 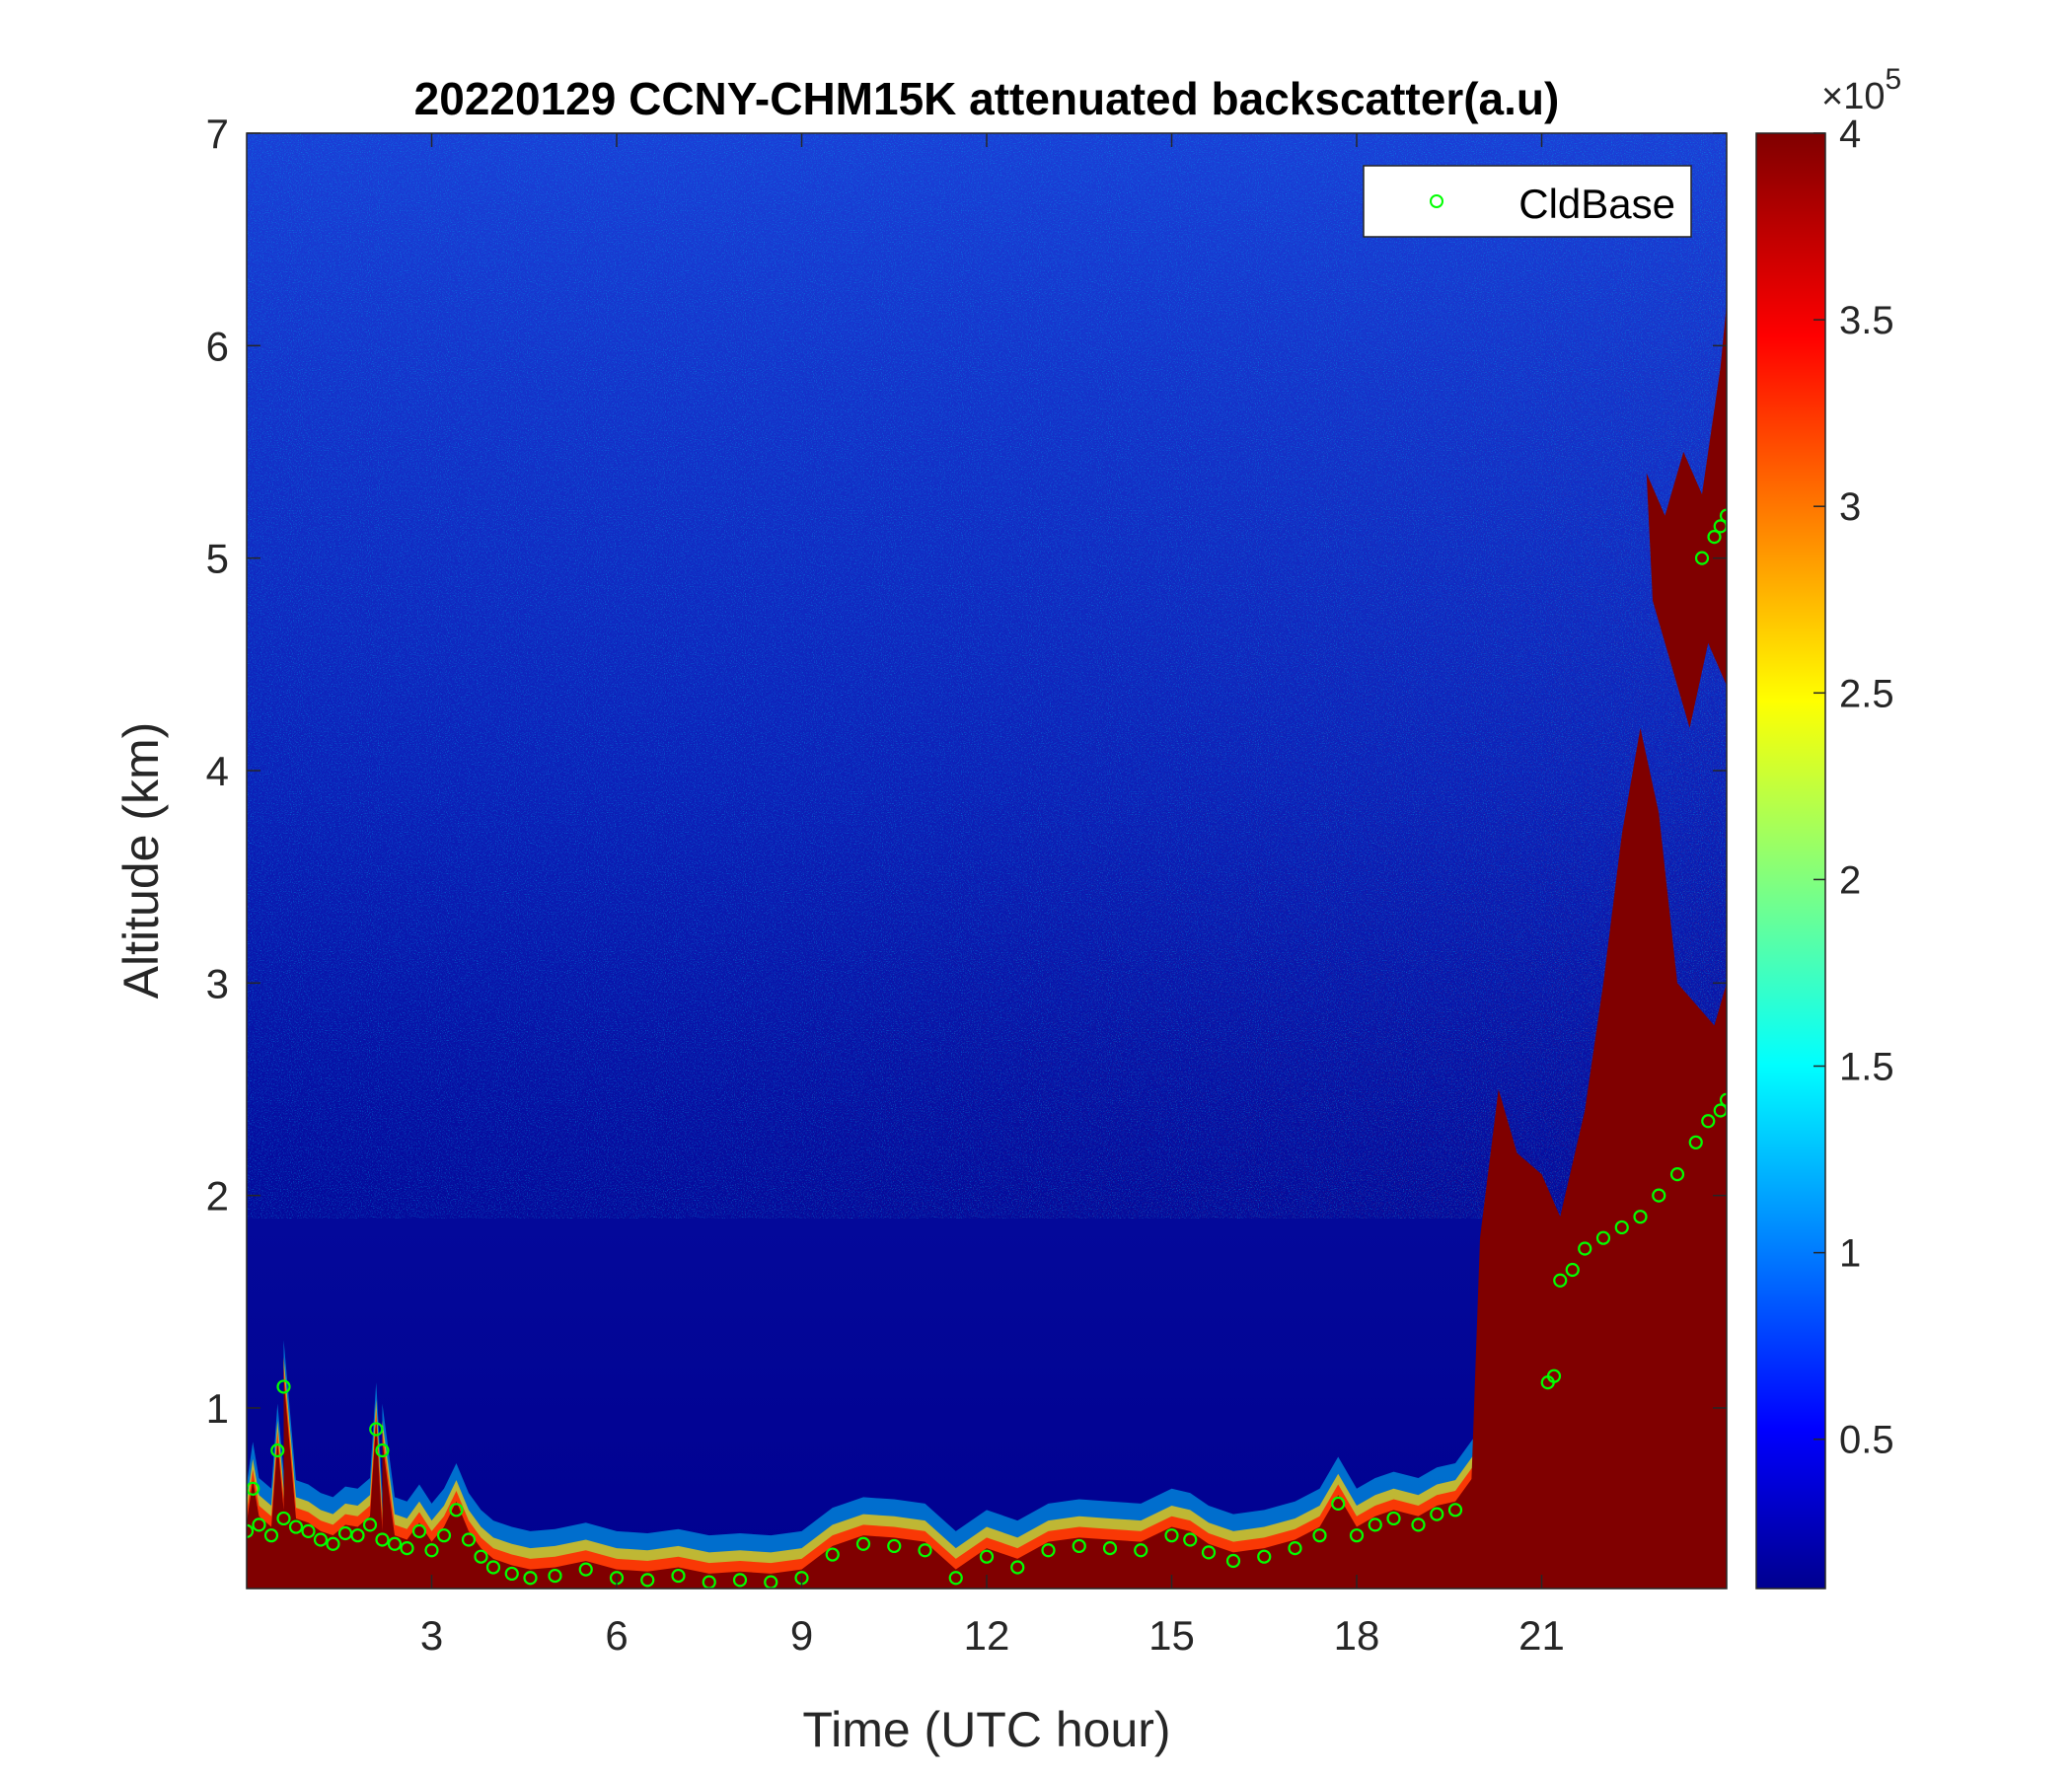 What do you see at coordinates (1867, 1068) in the screenshot?
I see `colorbar-tick-label: 1.5` at bounding box center [1867, 1068].